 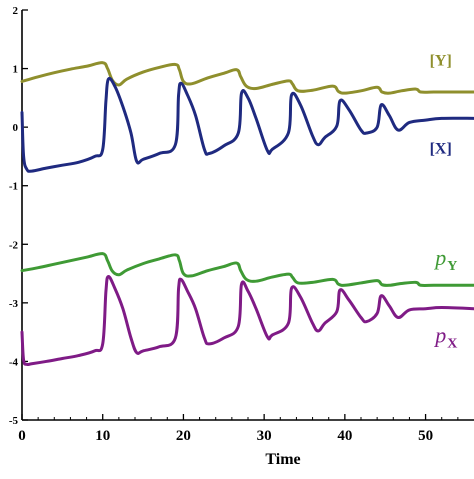 What do you see at coordinates (14, 421) in the screenshot?
I see `y-tick-label: -5` at bounding box center [14, 421].